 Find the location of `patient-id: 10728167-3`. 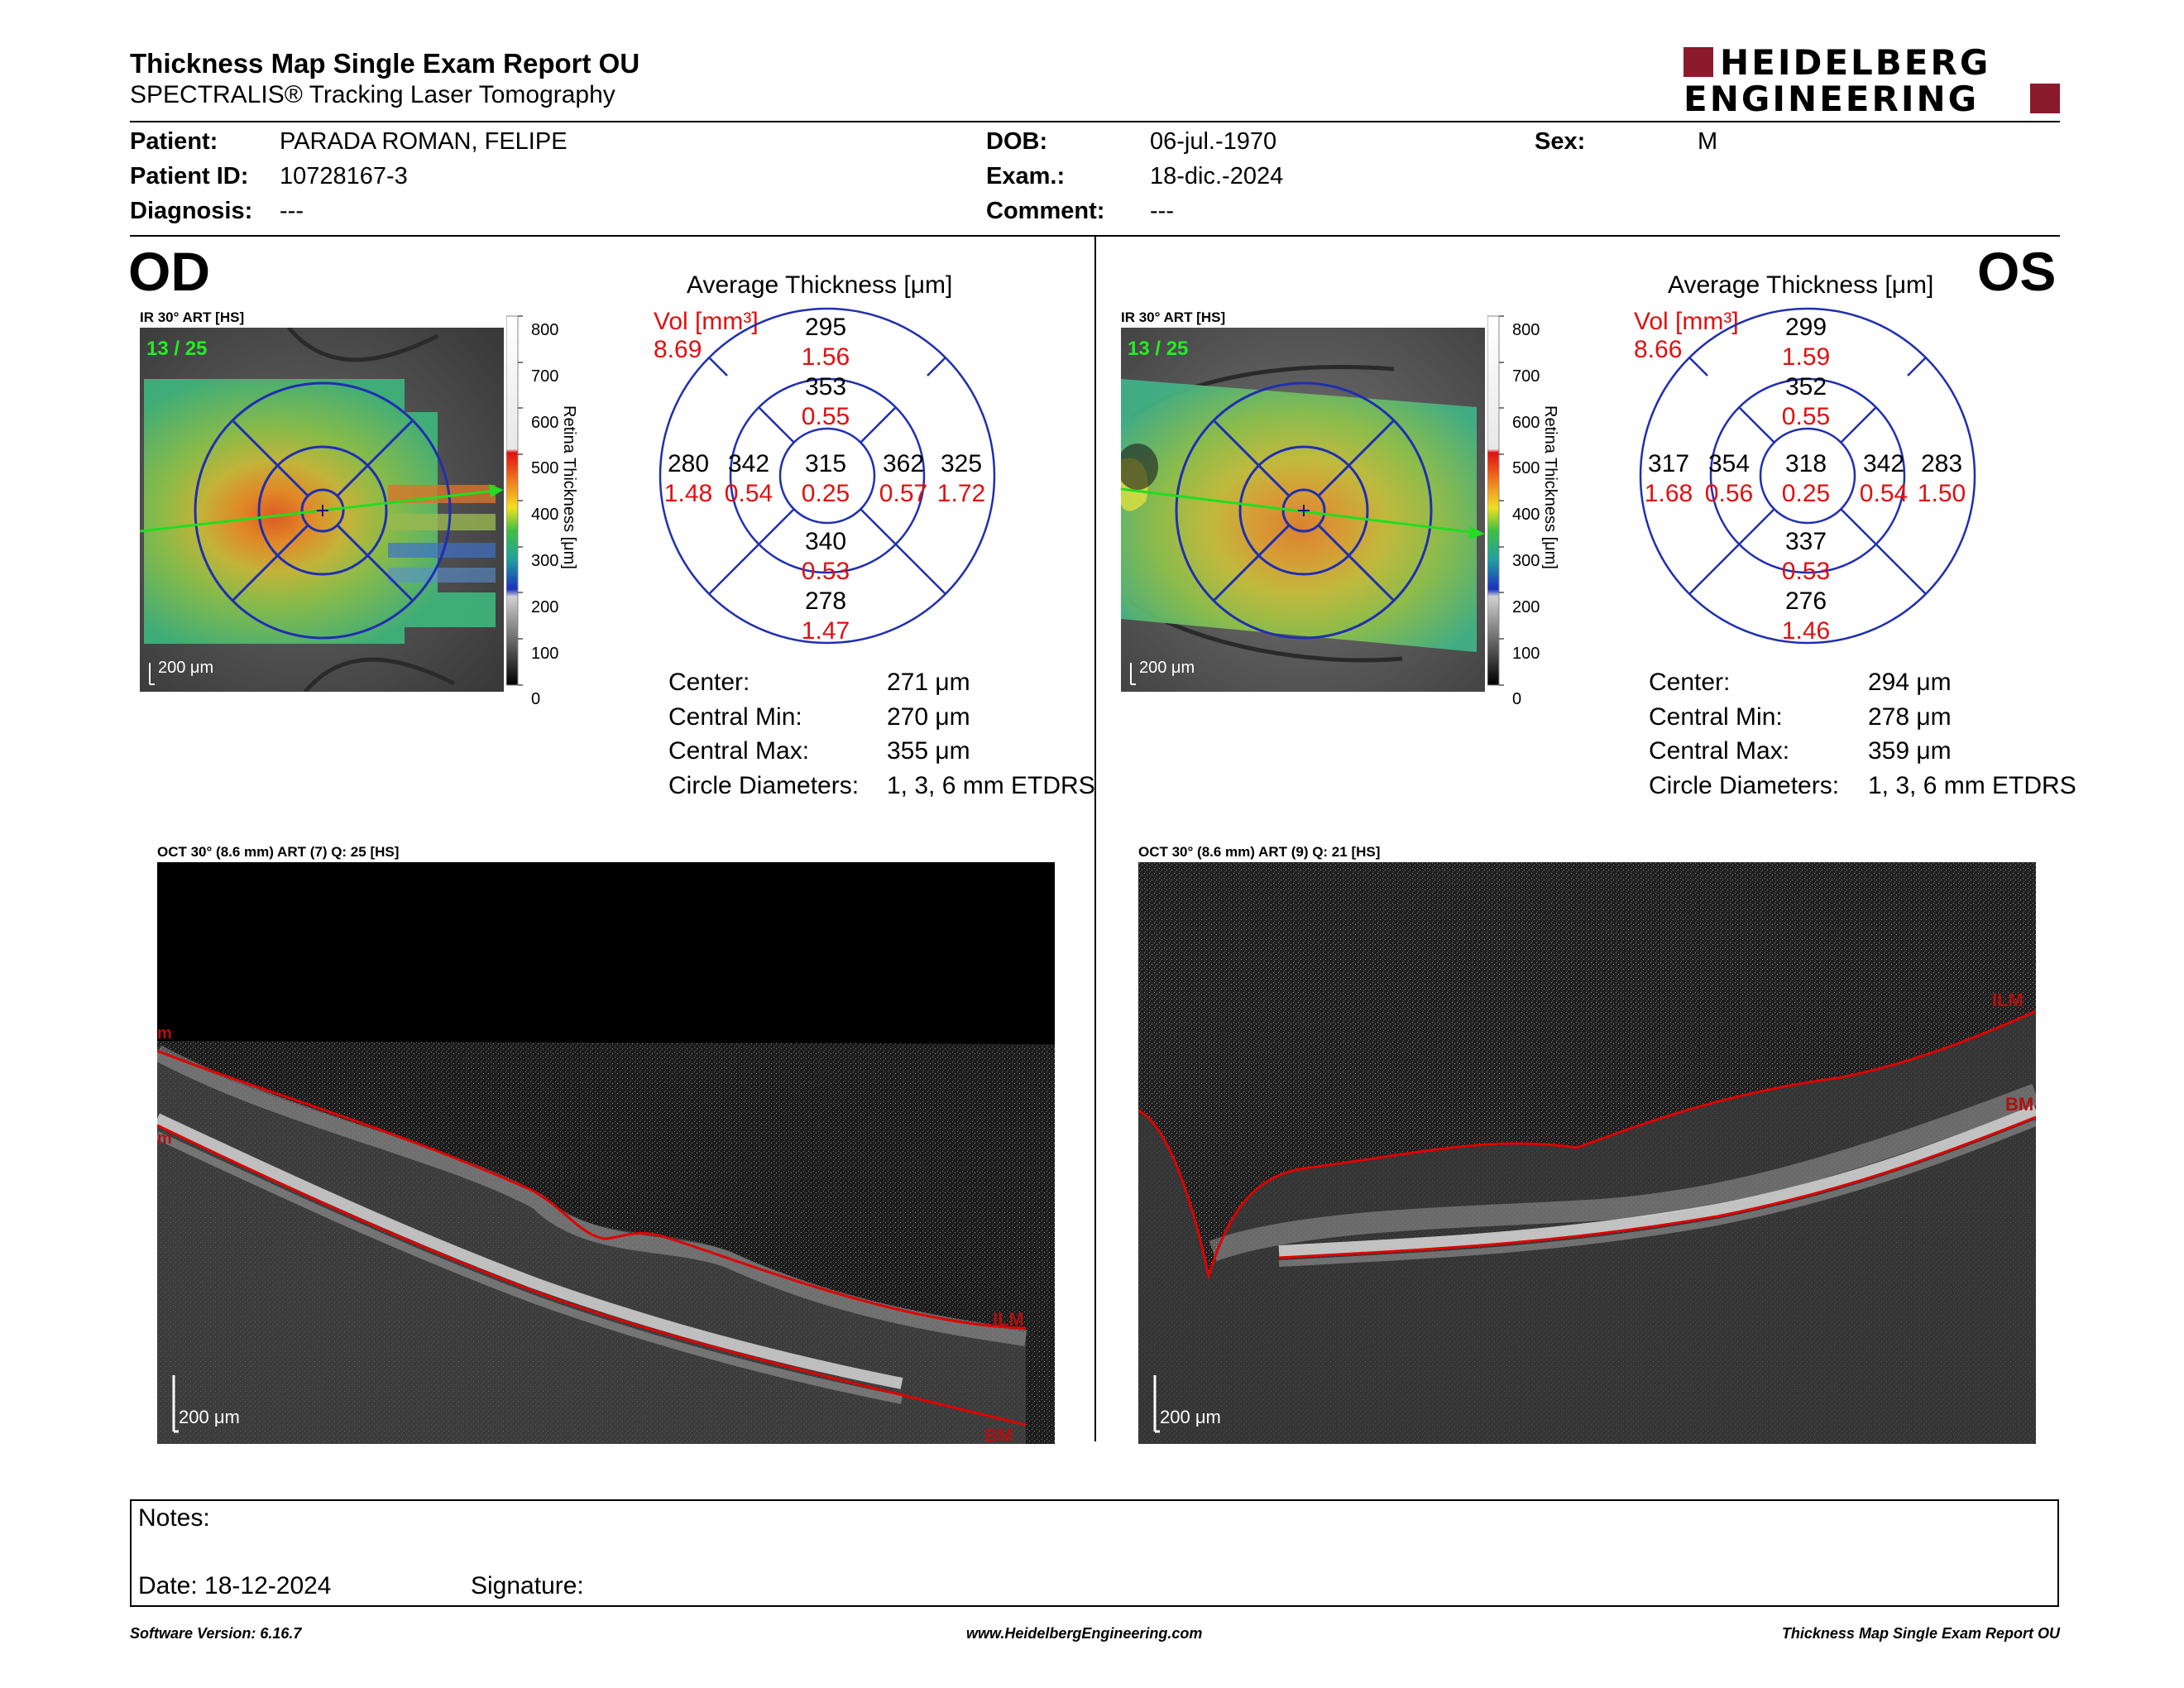

patient-id: 10728167-3 is located at coordinates (344, 176).